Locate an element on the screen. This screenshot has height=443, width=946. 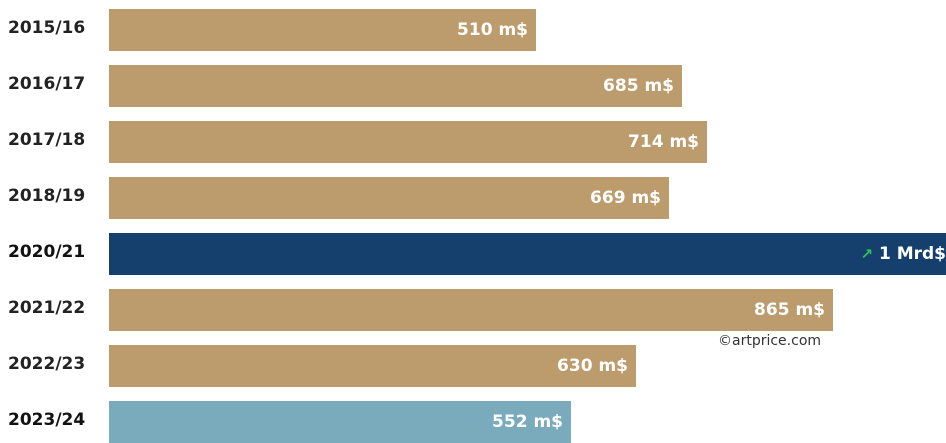
bar-value-label: 714 m$ is located at coordinates (663, 142).